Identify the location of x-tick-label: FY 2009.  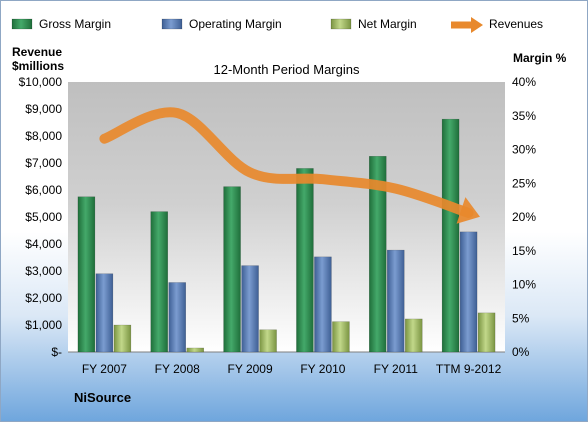
(250, 369).